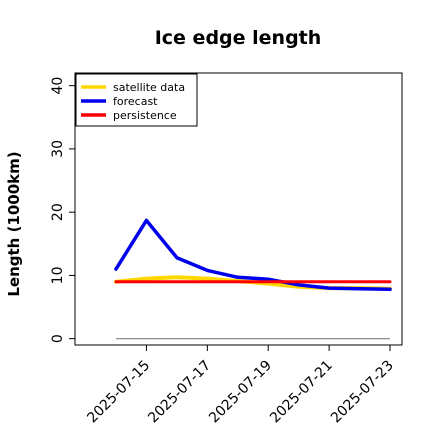  I want to click on y-axis-label: Length (1000km), so click(14, 223).